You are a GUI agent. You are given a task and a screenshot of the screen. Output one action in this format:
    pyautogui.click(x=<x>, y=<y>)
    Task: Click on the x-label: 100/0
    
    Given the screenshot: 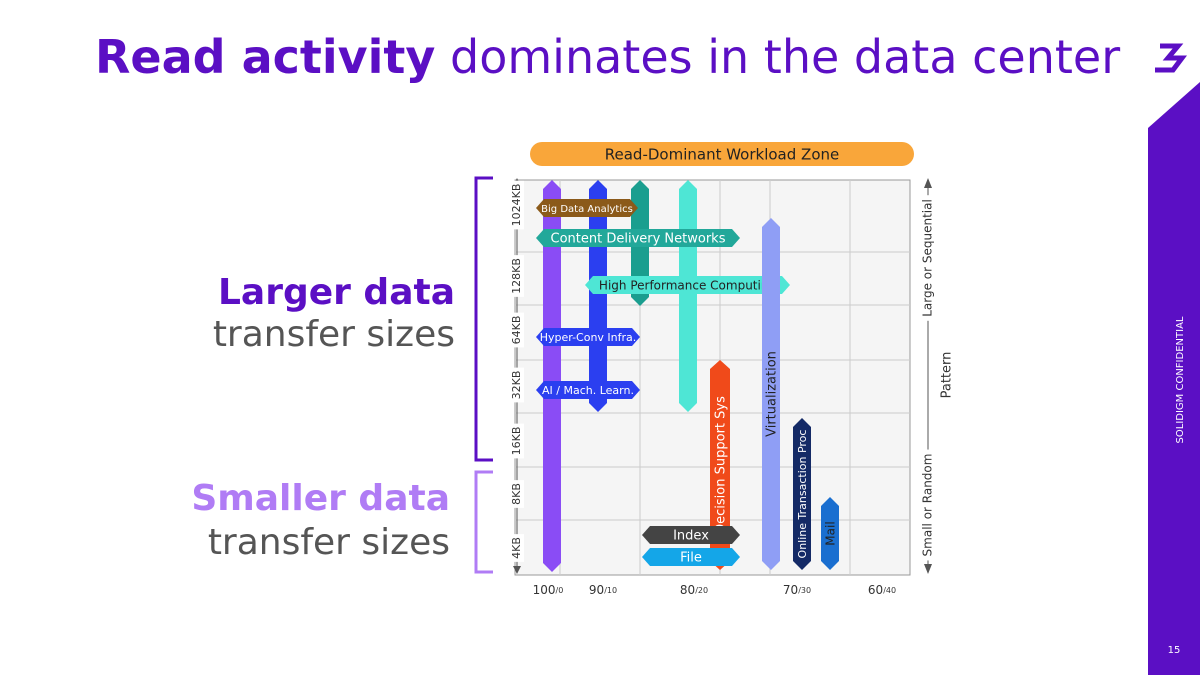 What is the action you would take?
    pyautogui.click(x=548, y=590)
    